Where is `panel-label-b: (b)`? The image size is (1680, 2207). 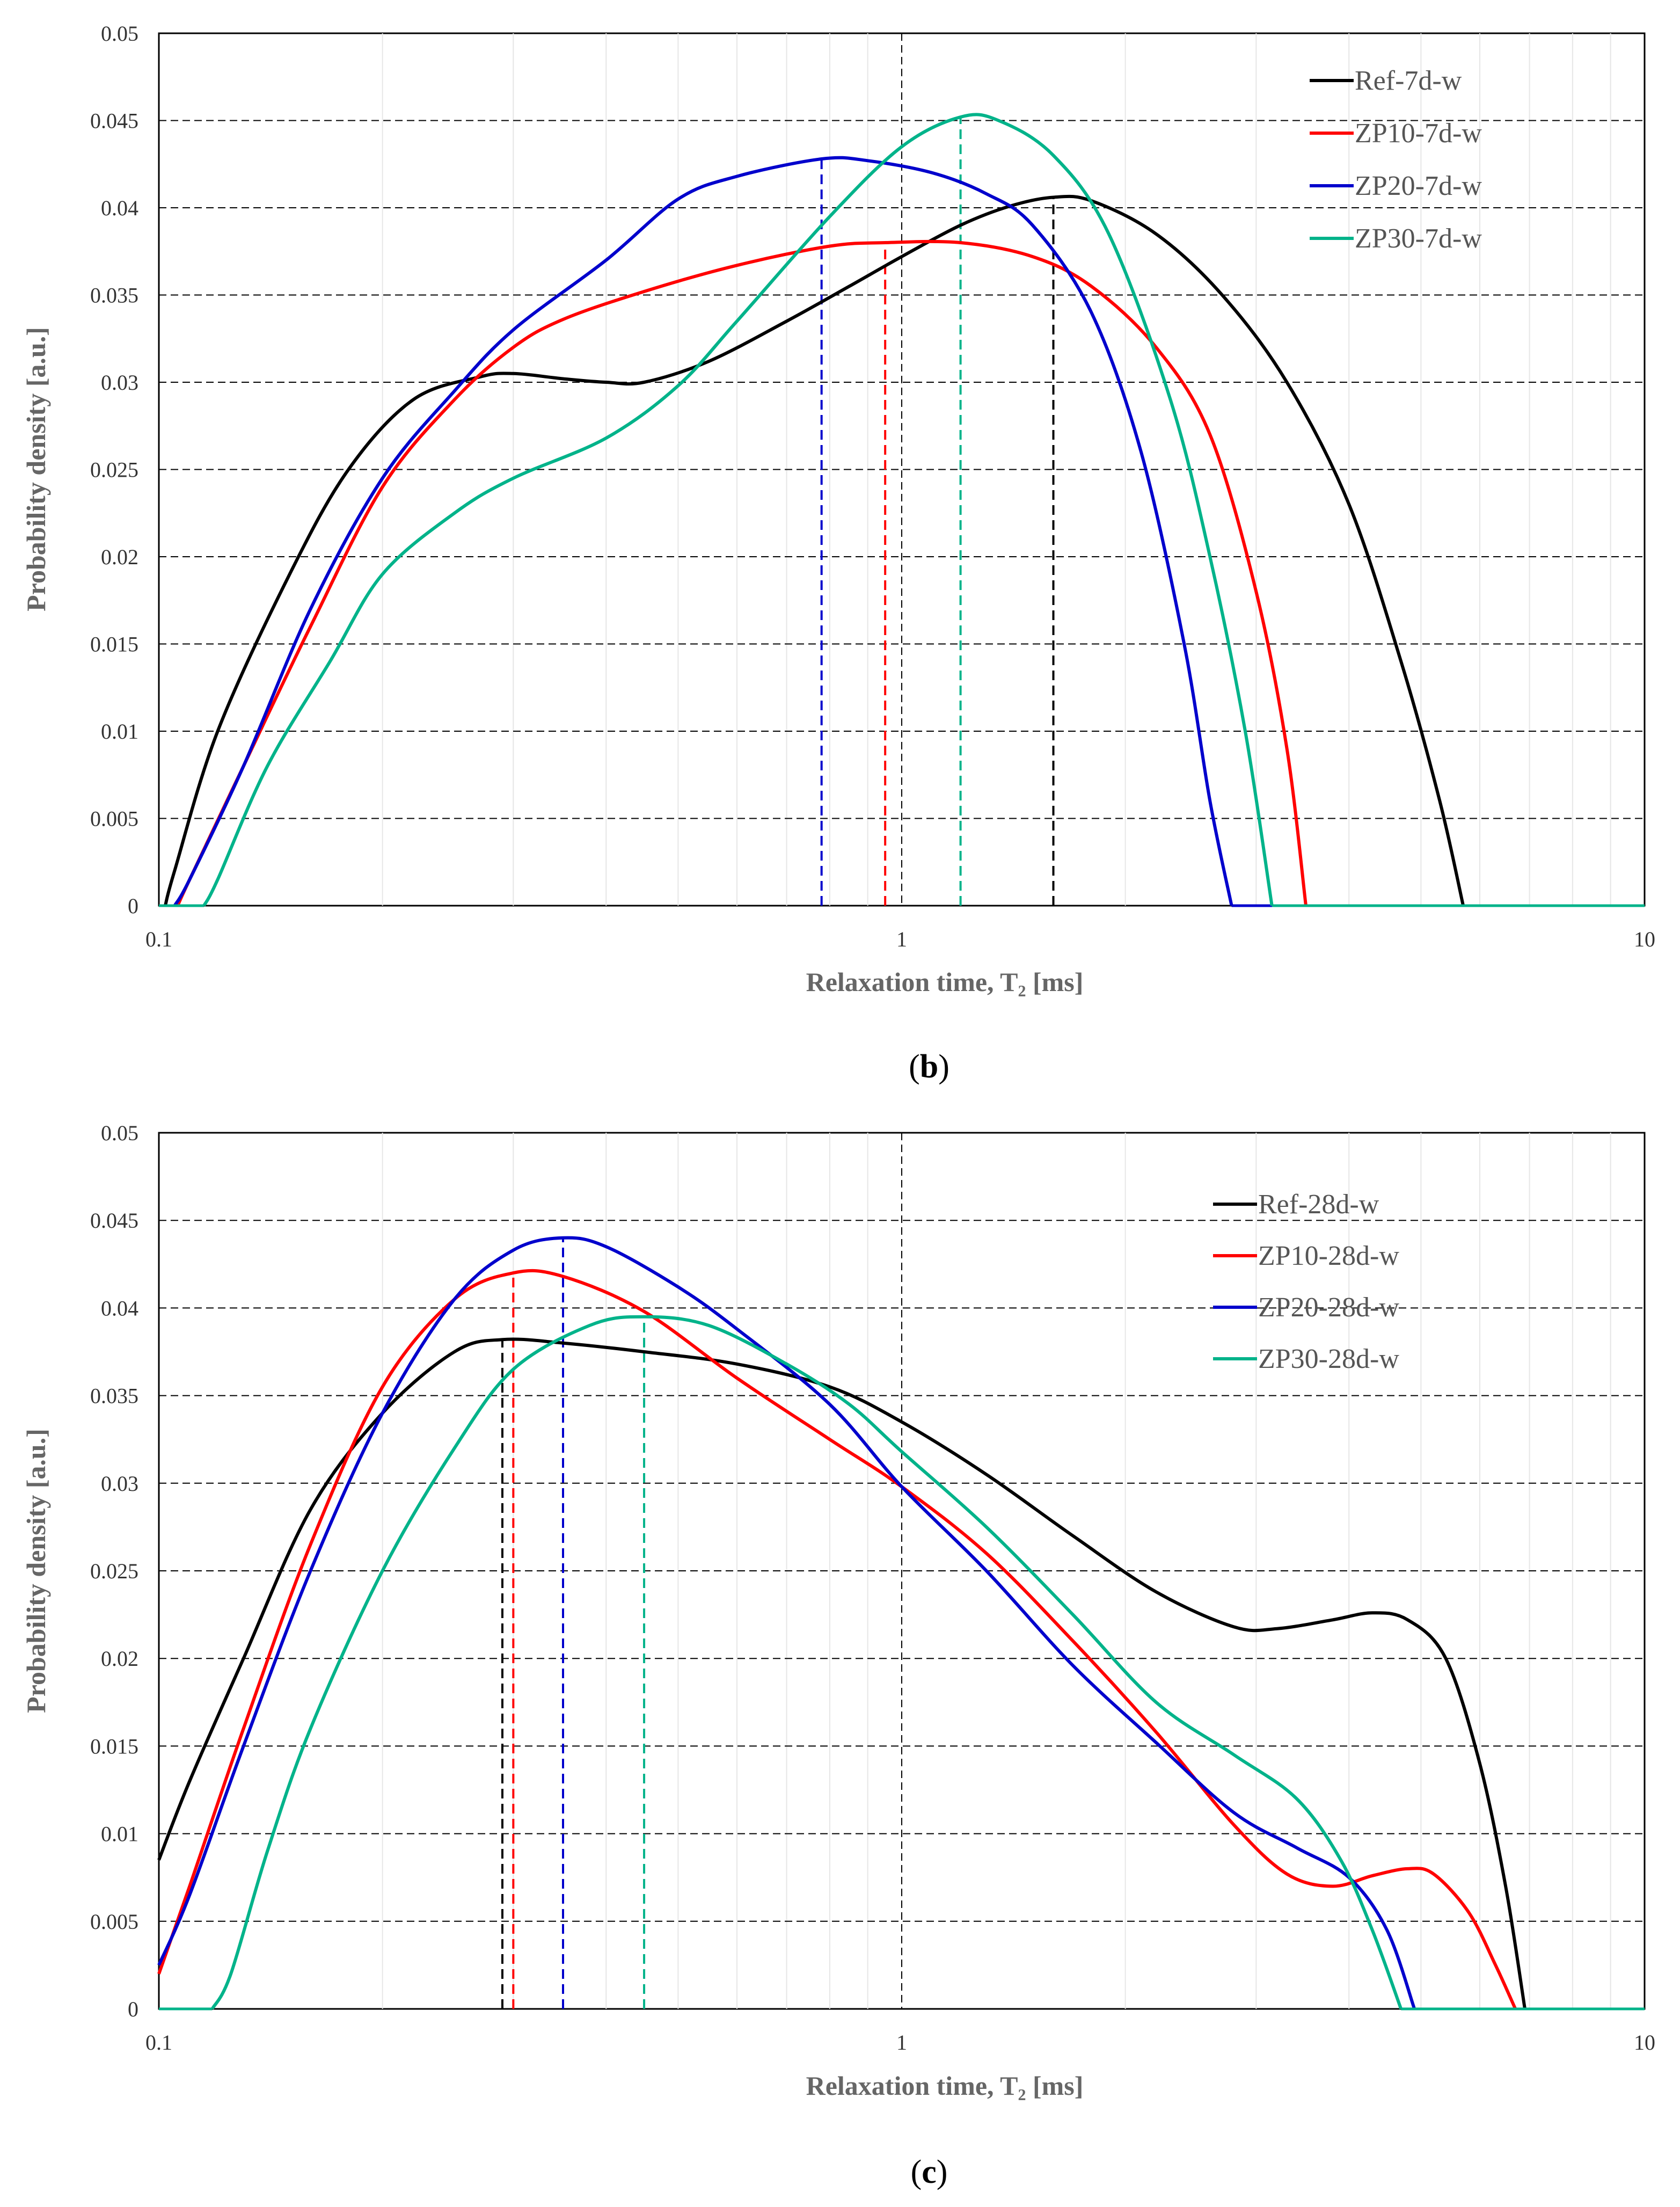
panel-label-b: (b) is located at coordinates (929, 1066).